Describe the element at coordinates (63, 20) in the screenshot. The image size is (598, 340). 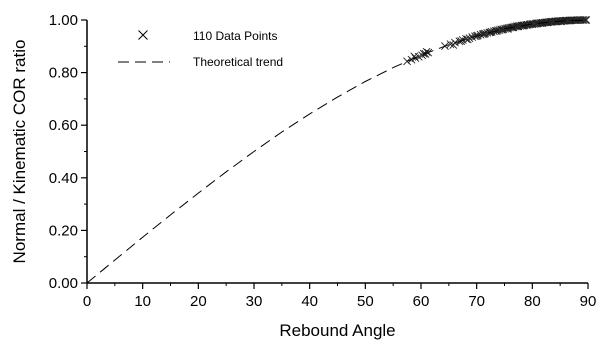
I see `y-tick-label: 1.00` at that location.